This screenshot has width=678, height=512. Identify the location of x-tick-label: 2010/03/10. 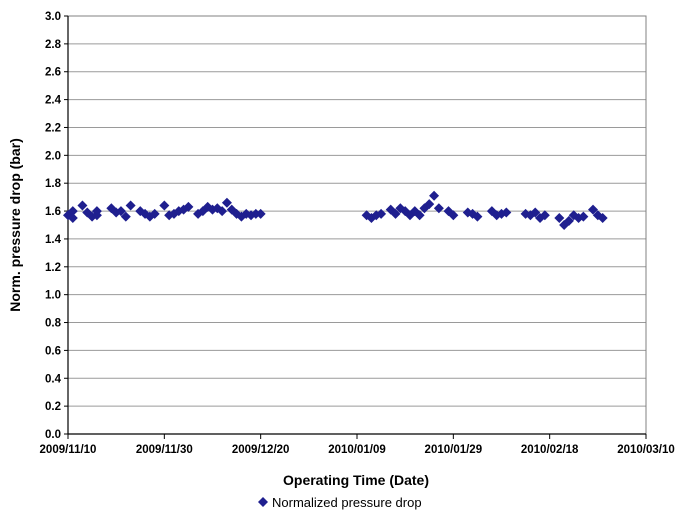
(646, 450).